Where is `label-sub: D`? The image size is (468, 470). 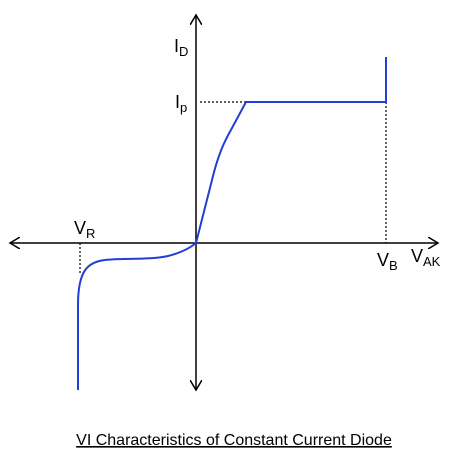 label-sub: D is located at coordinates (183, 51).